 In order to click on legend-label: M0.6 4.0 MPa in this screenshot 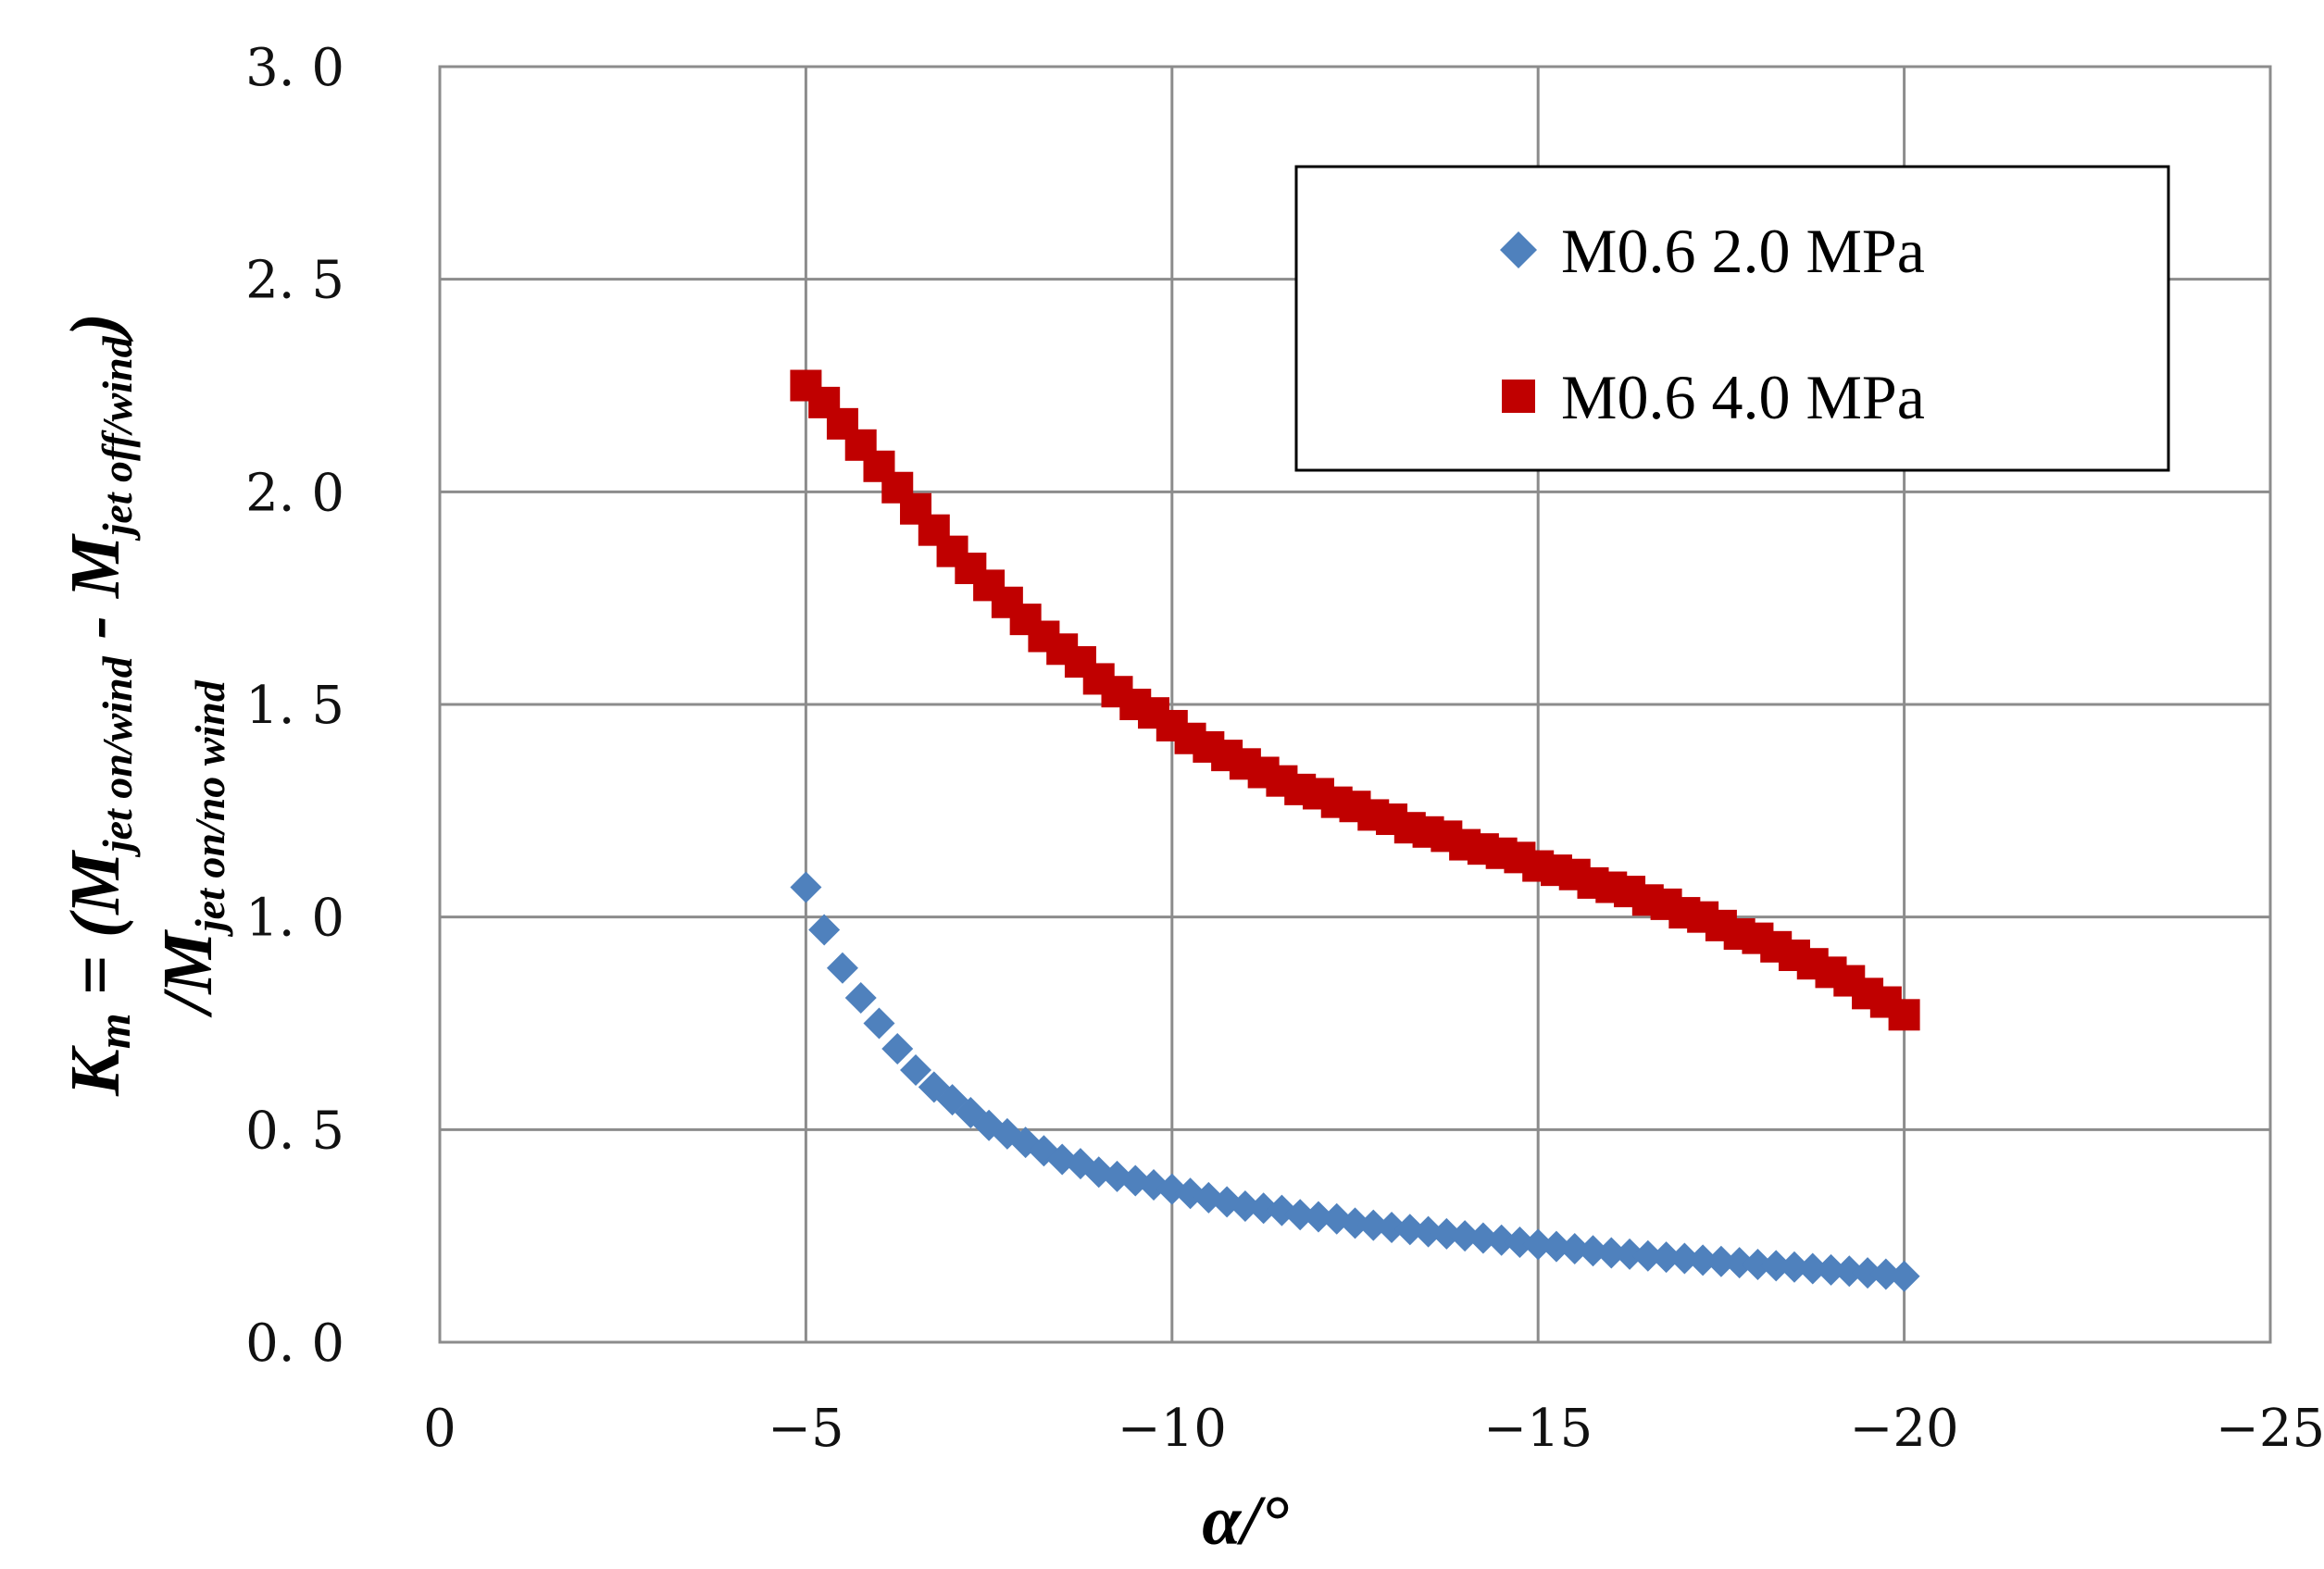, I will do `click(1743, 397)`.